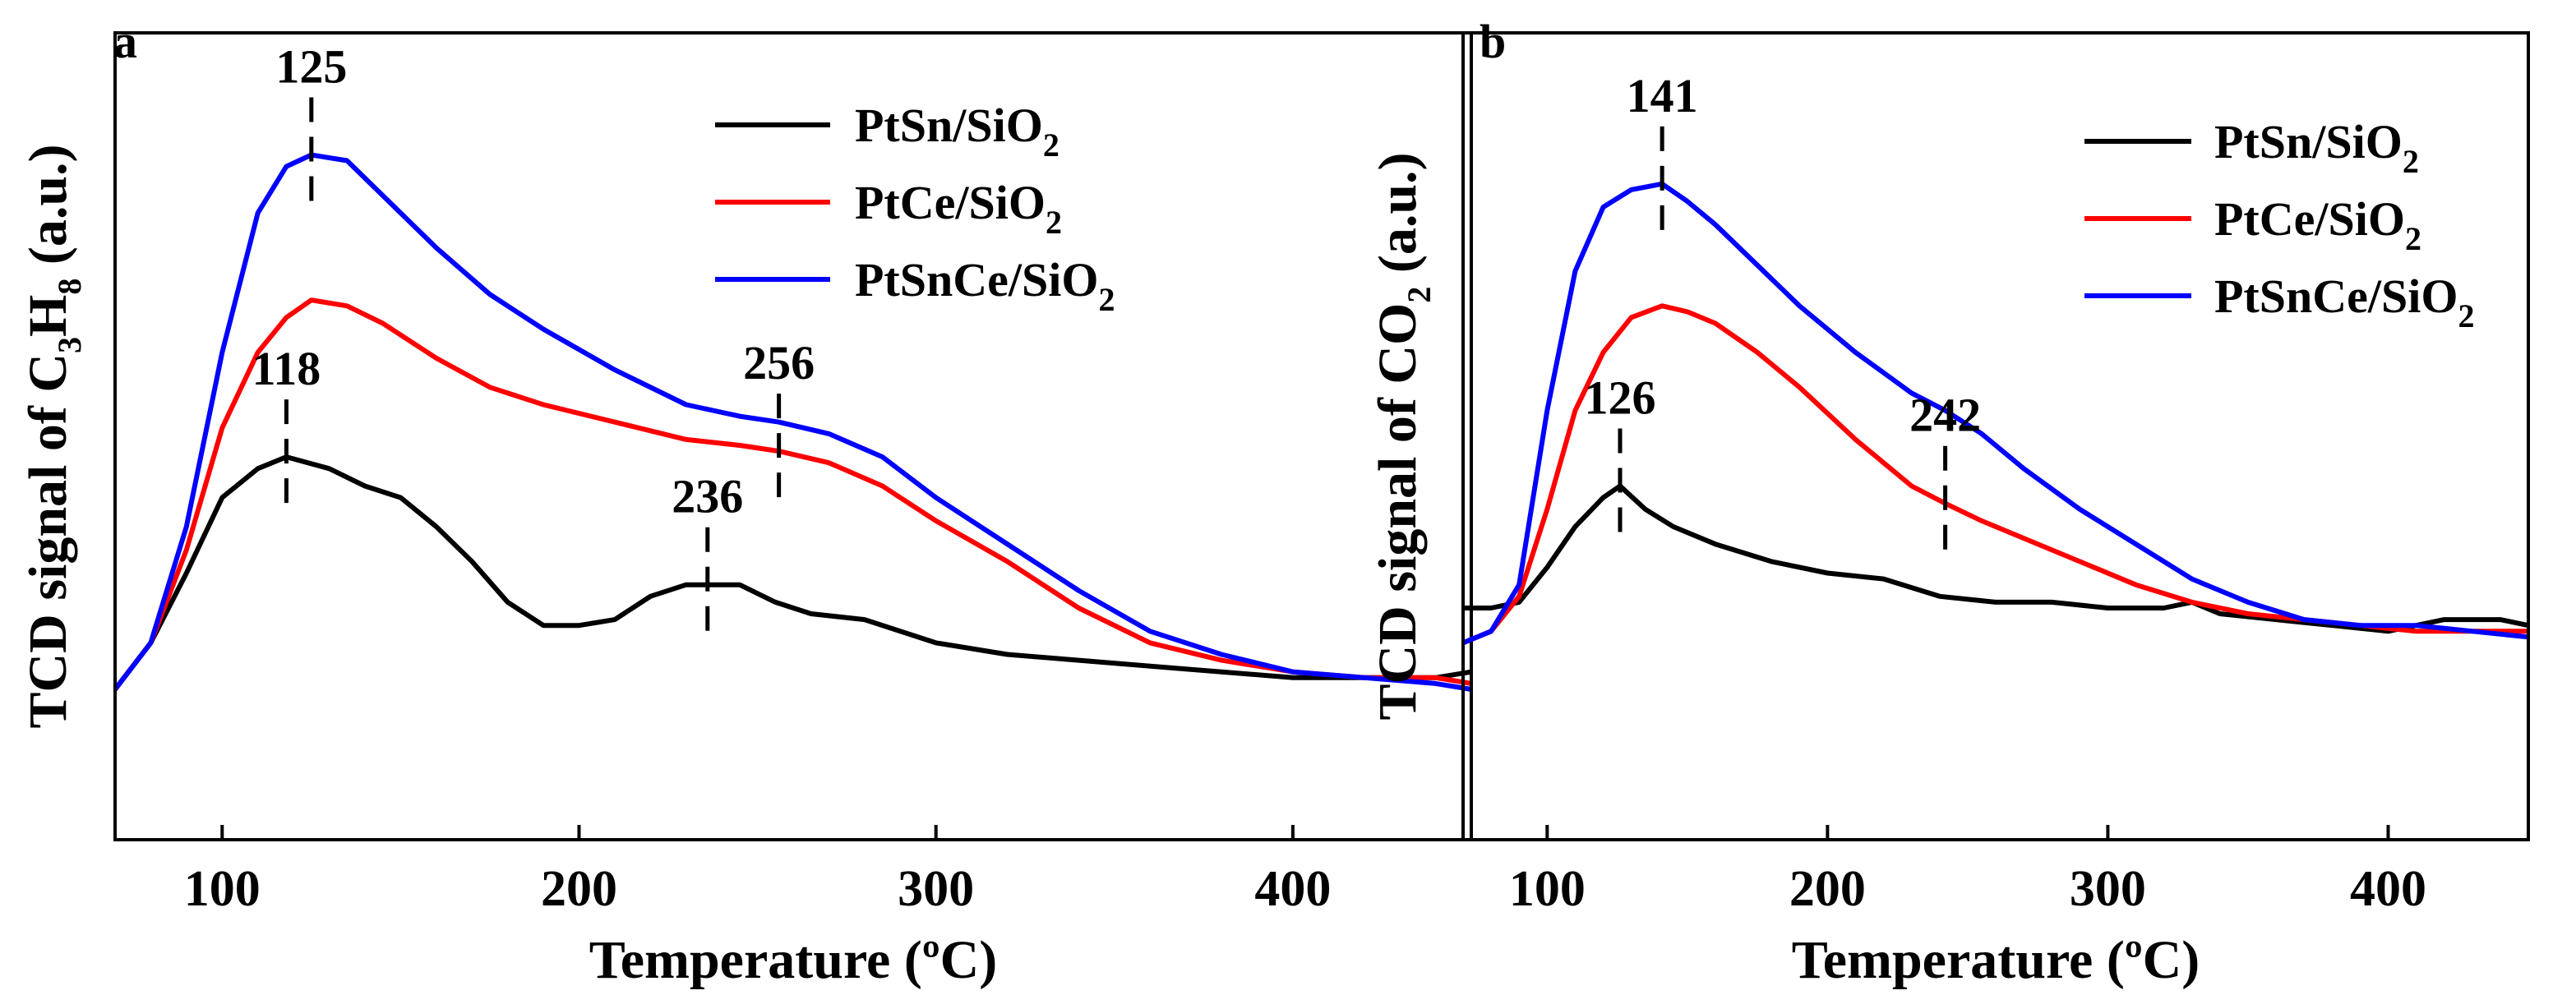 This screenshot has width=2576, height=995. I want to click on peak-label-a-2: 236, so click(708, 496).